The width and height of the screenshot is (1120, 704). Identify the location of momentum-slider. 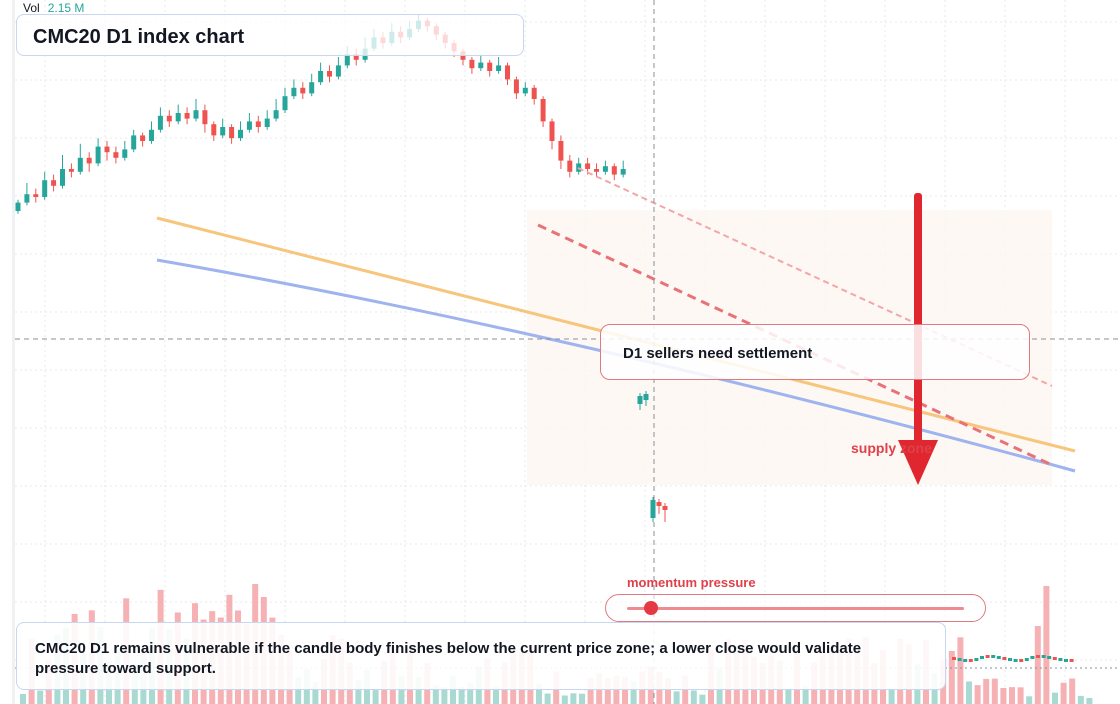
(795, 608).